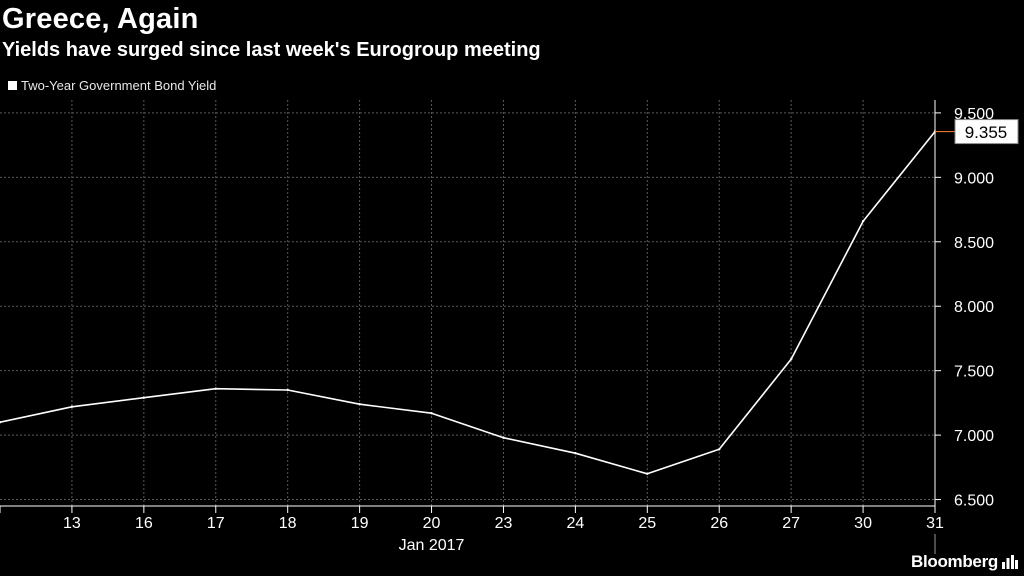 This screenshot has width=1024, height=576. I want to click on x-tick-label: 17, so click(216, 523).